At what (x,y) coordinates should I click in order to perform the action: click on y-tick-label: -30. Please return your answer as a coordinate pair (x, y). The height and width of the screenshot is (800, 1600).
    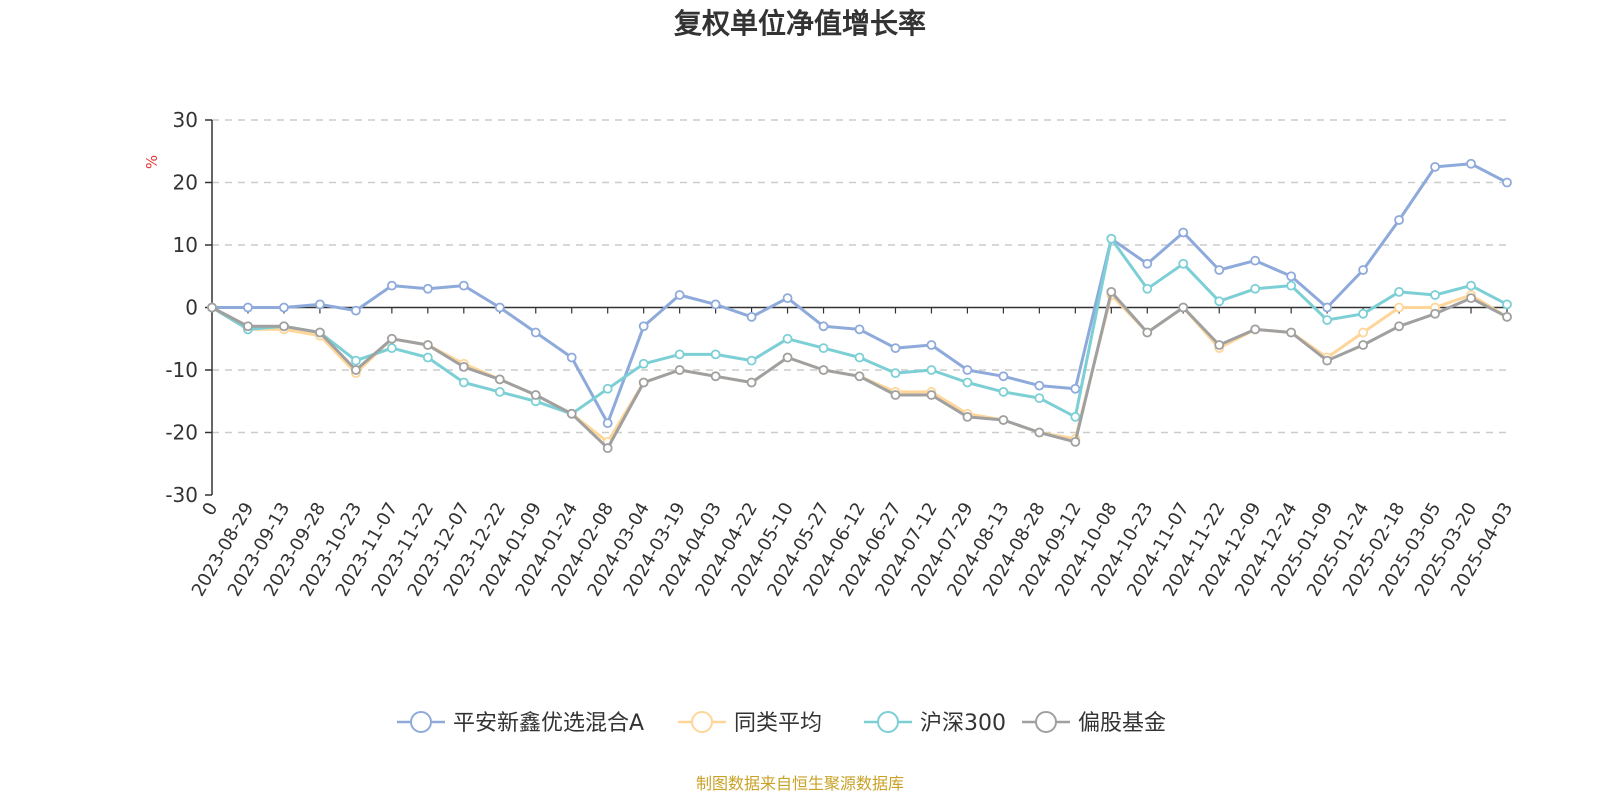
    Looking at the image, I should click on (181, 495).